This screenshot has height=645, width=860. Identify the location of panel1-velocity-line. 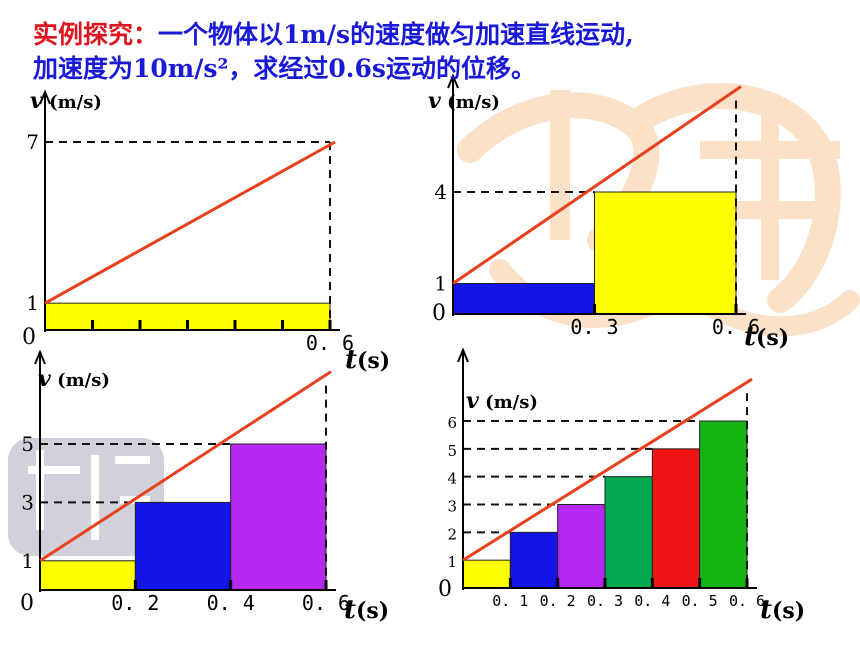
(190, 222).